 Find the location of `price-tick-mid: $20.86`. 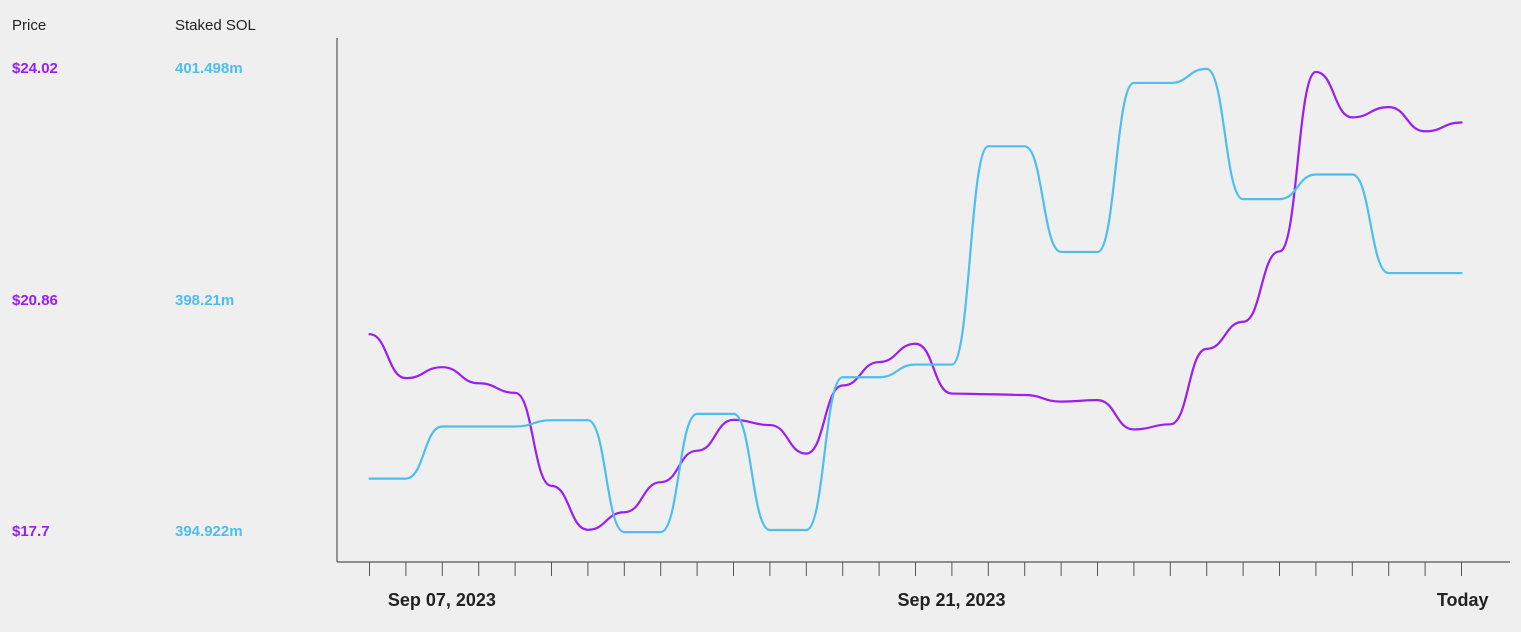

price-tick-mid: $20.86 is located at coordinates (35, 300).